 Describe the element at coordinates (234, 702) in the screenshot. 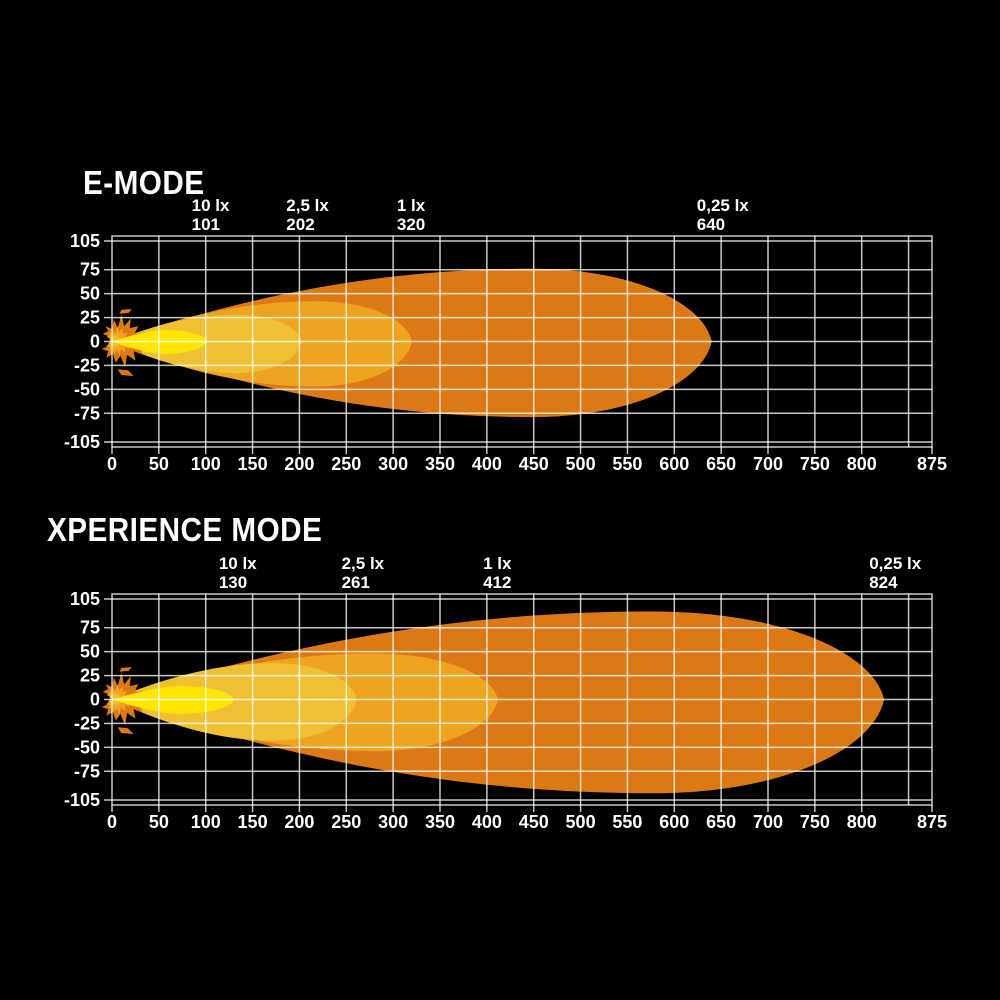

I see `beam-2-5lx-zone` at that location.